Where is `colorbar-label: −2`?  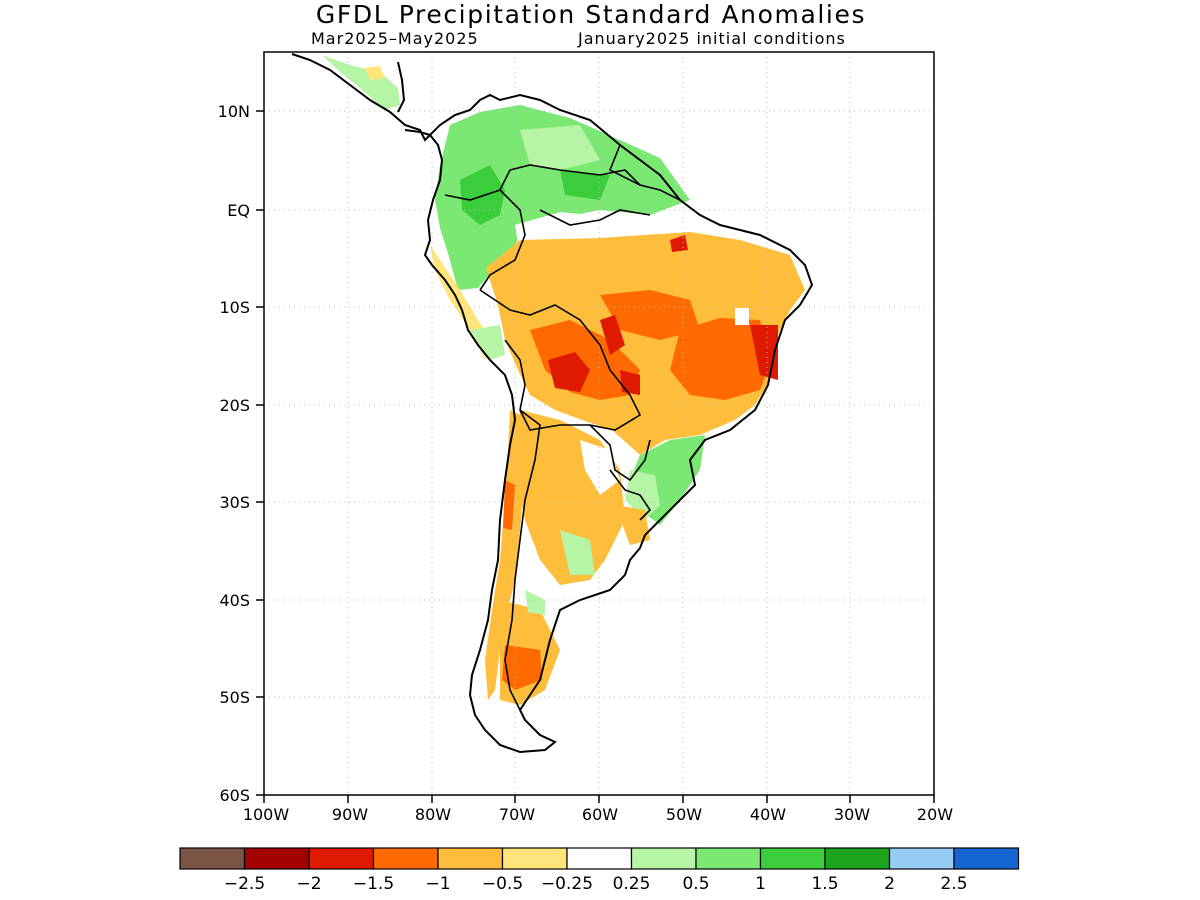 colorbar-label: −2 is located at coordinates (308, 884).